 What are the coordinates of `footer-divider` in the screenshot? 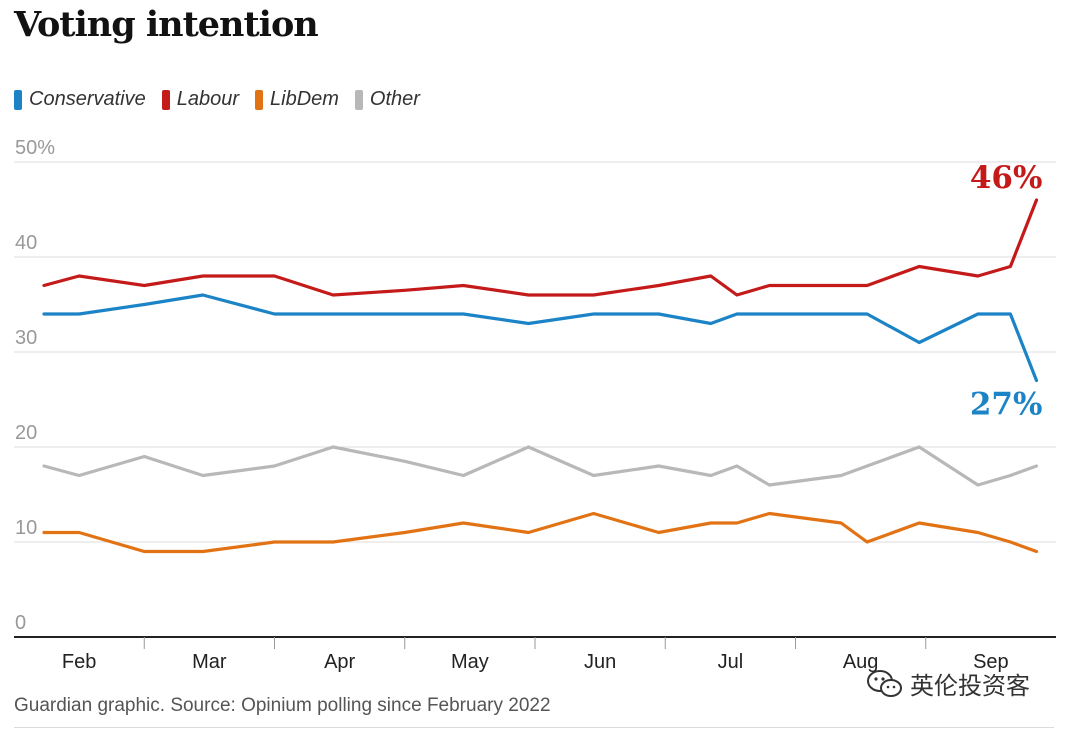 It's located at (534, 727).